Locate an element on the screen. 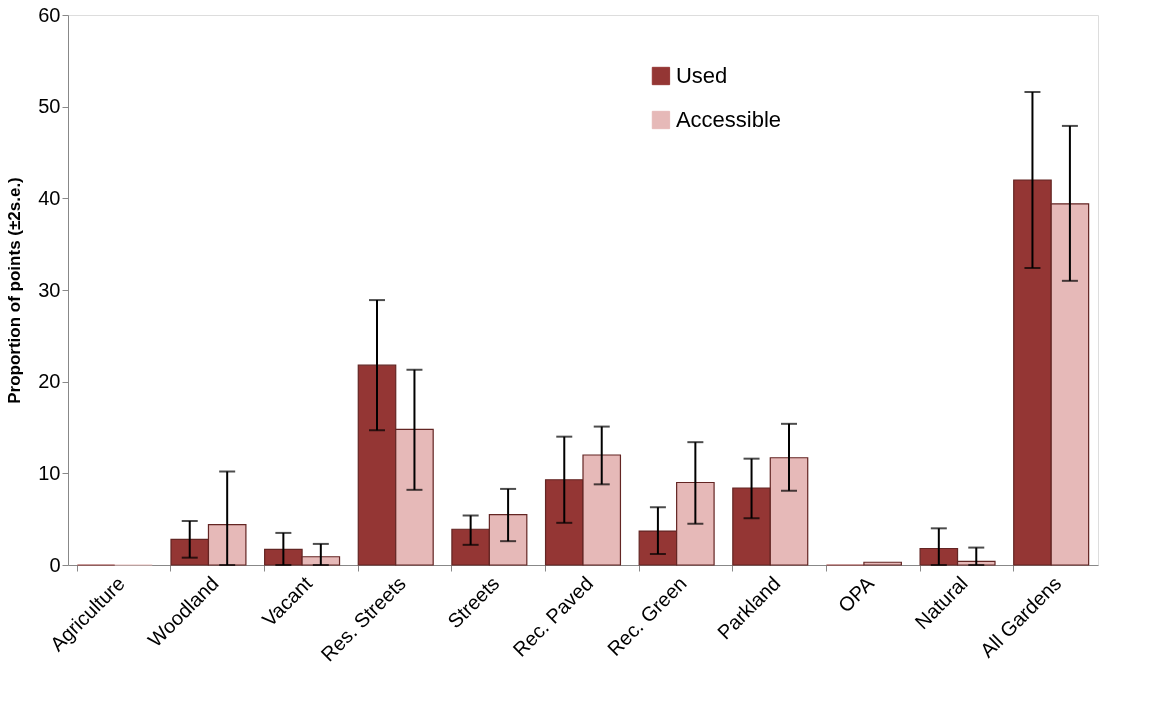  y-tick-label: 0 is located at coordinates (55, 564).